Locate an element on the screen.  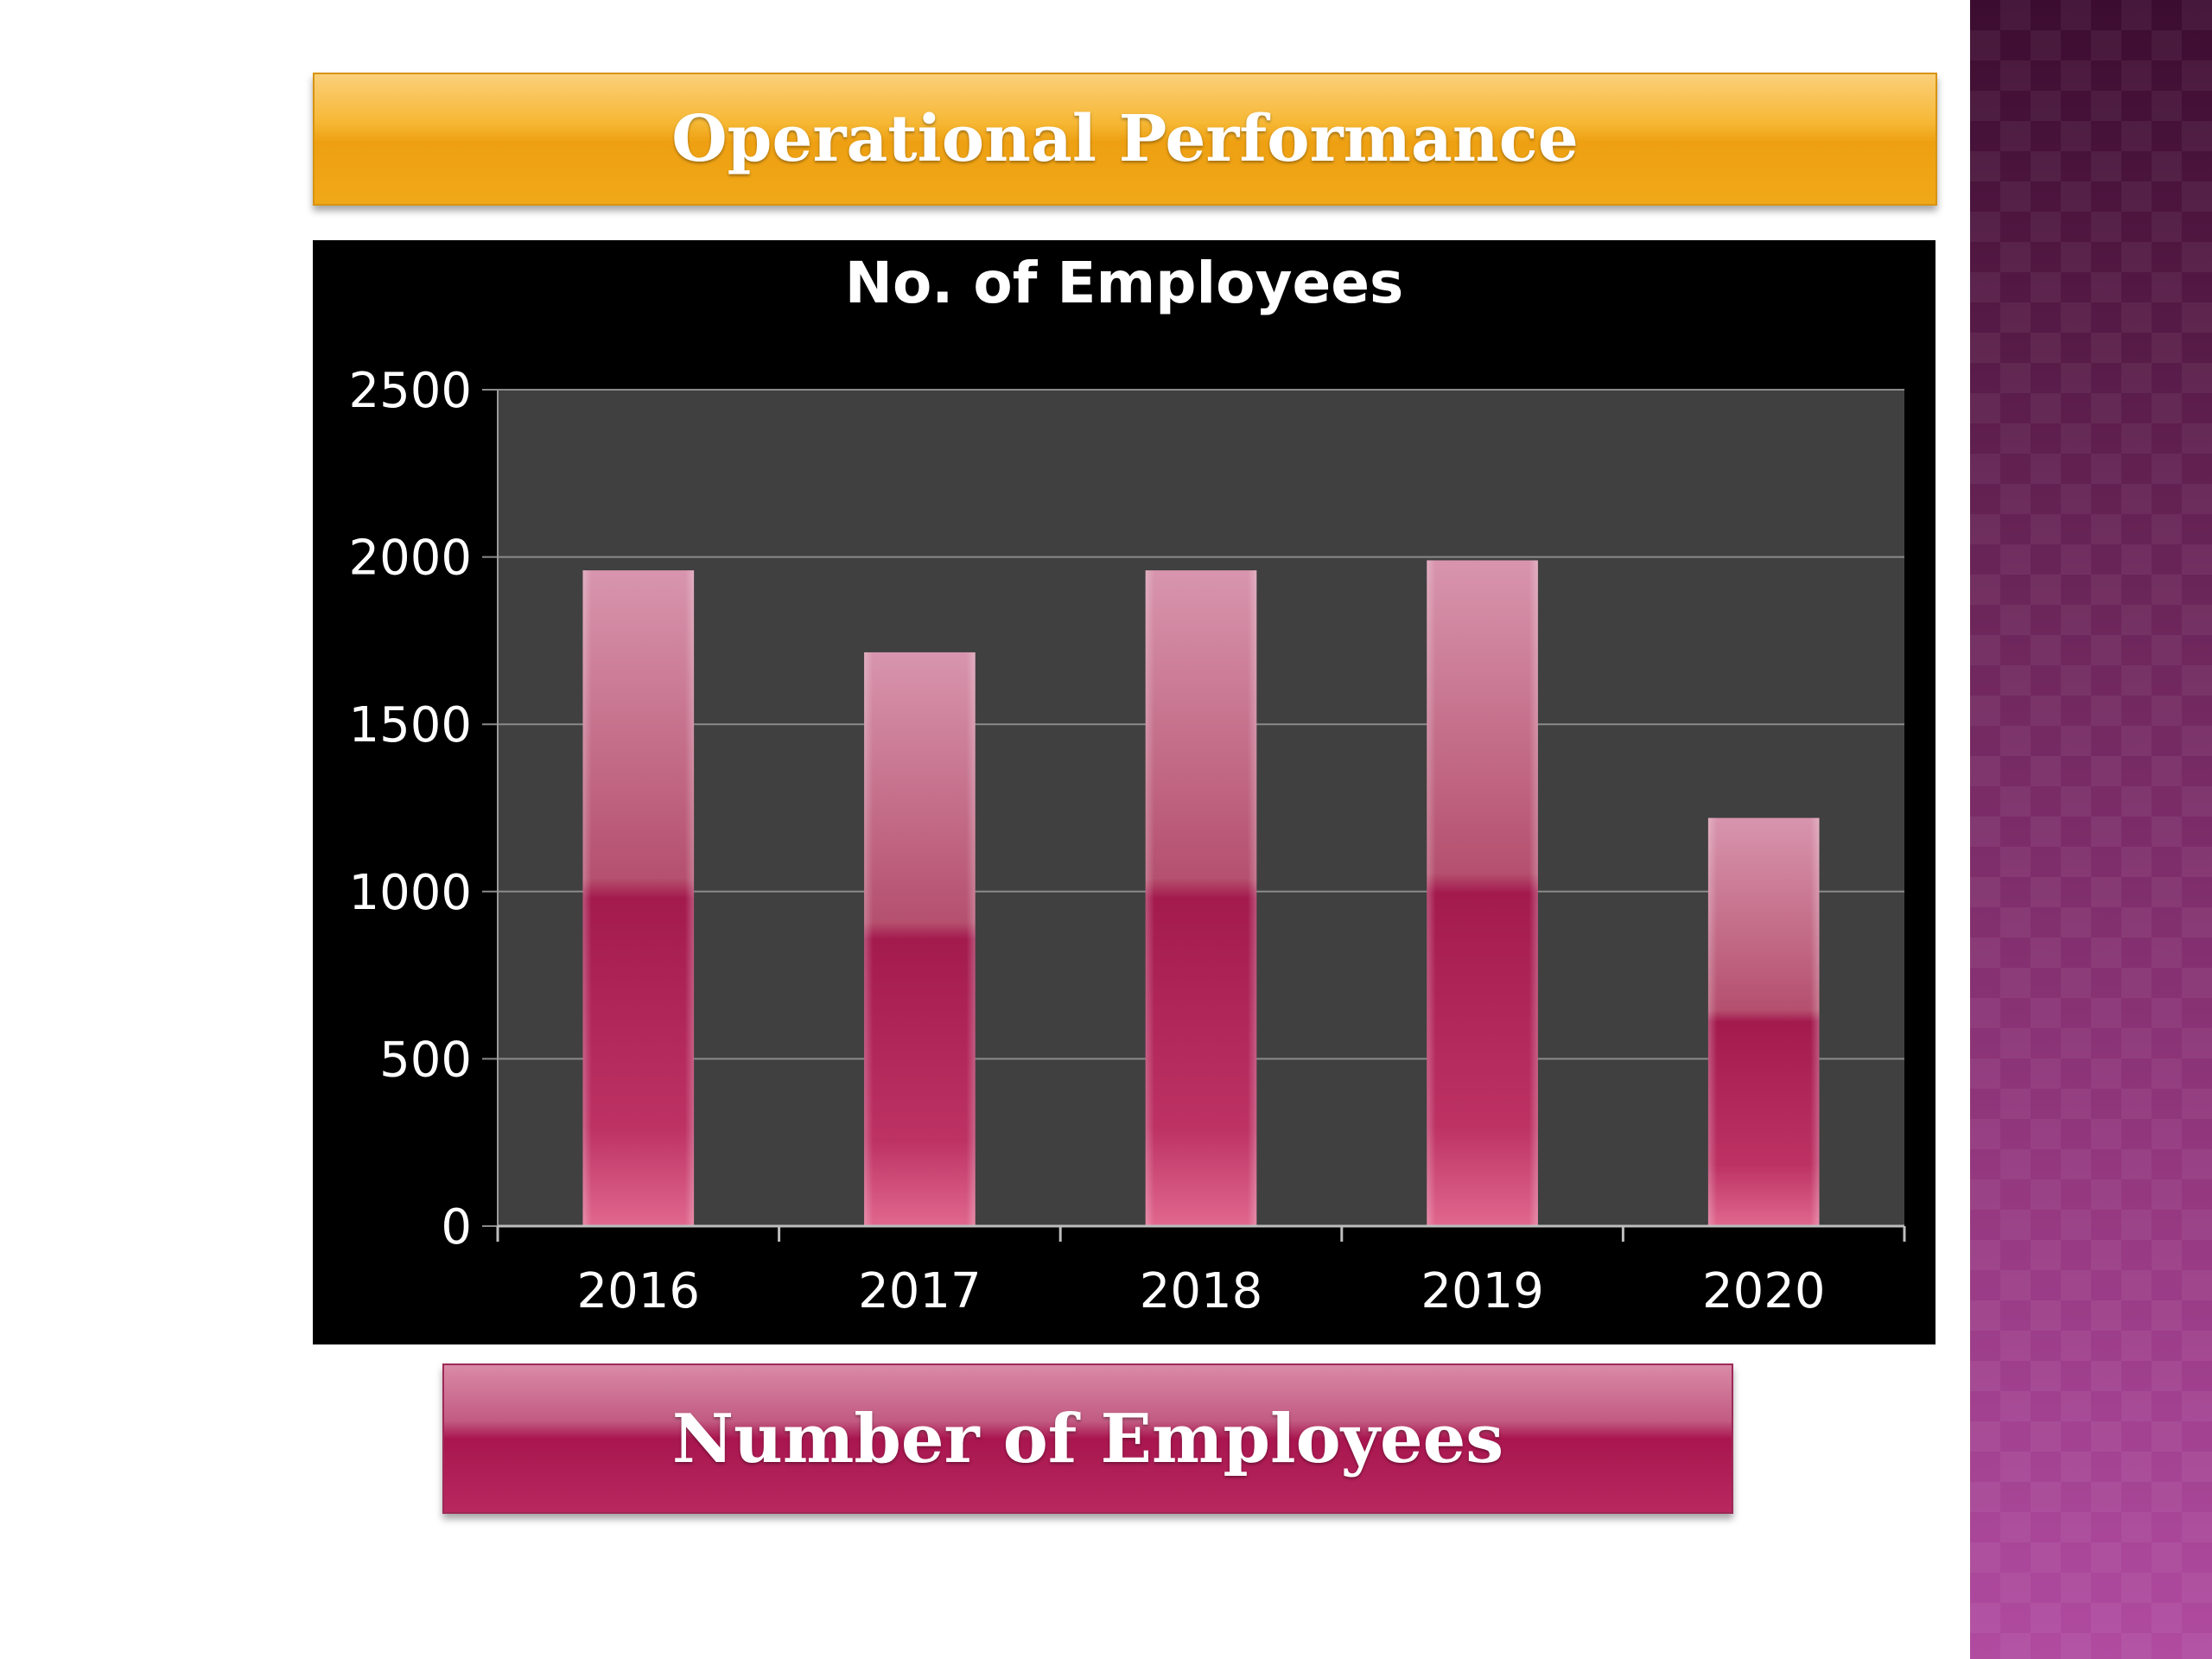
y-tick-label: 0 is located at coordinates (456, 1227).